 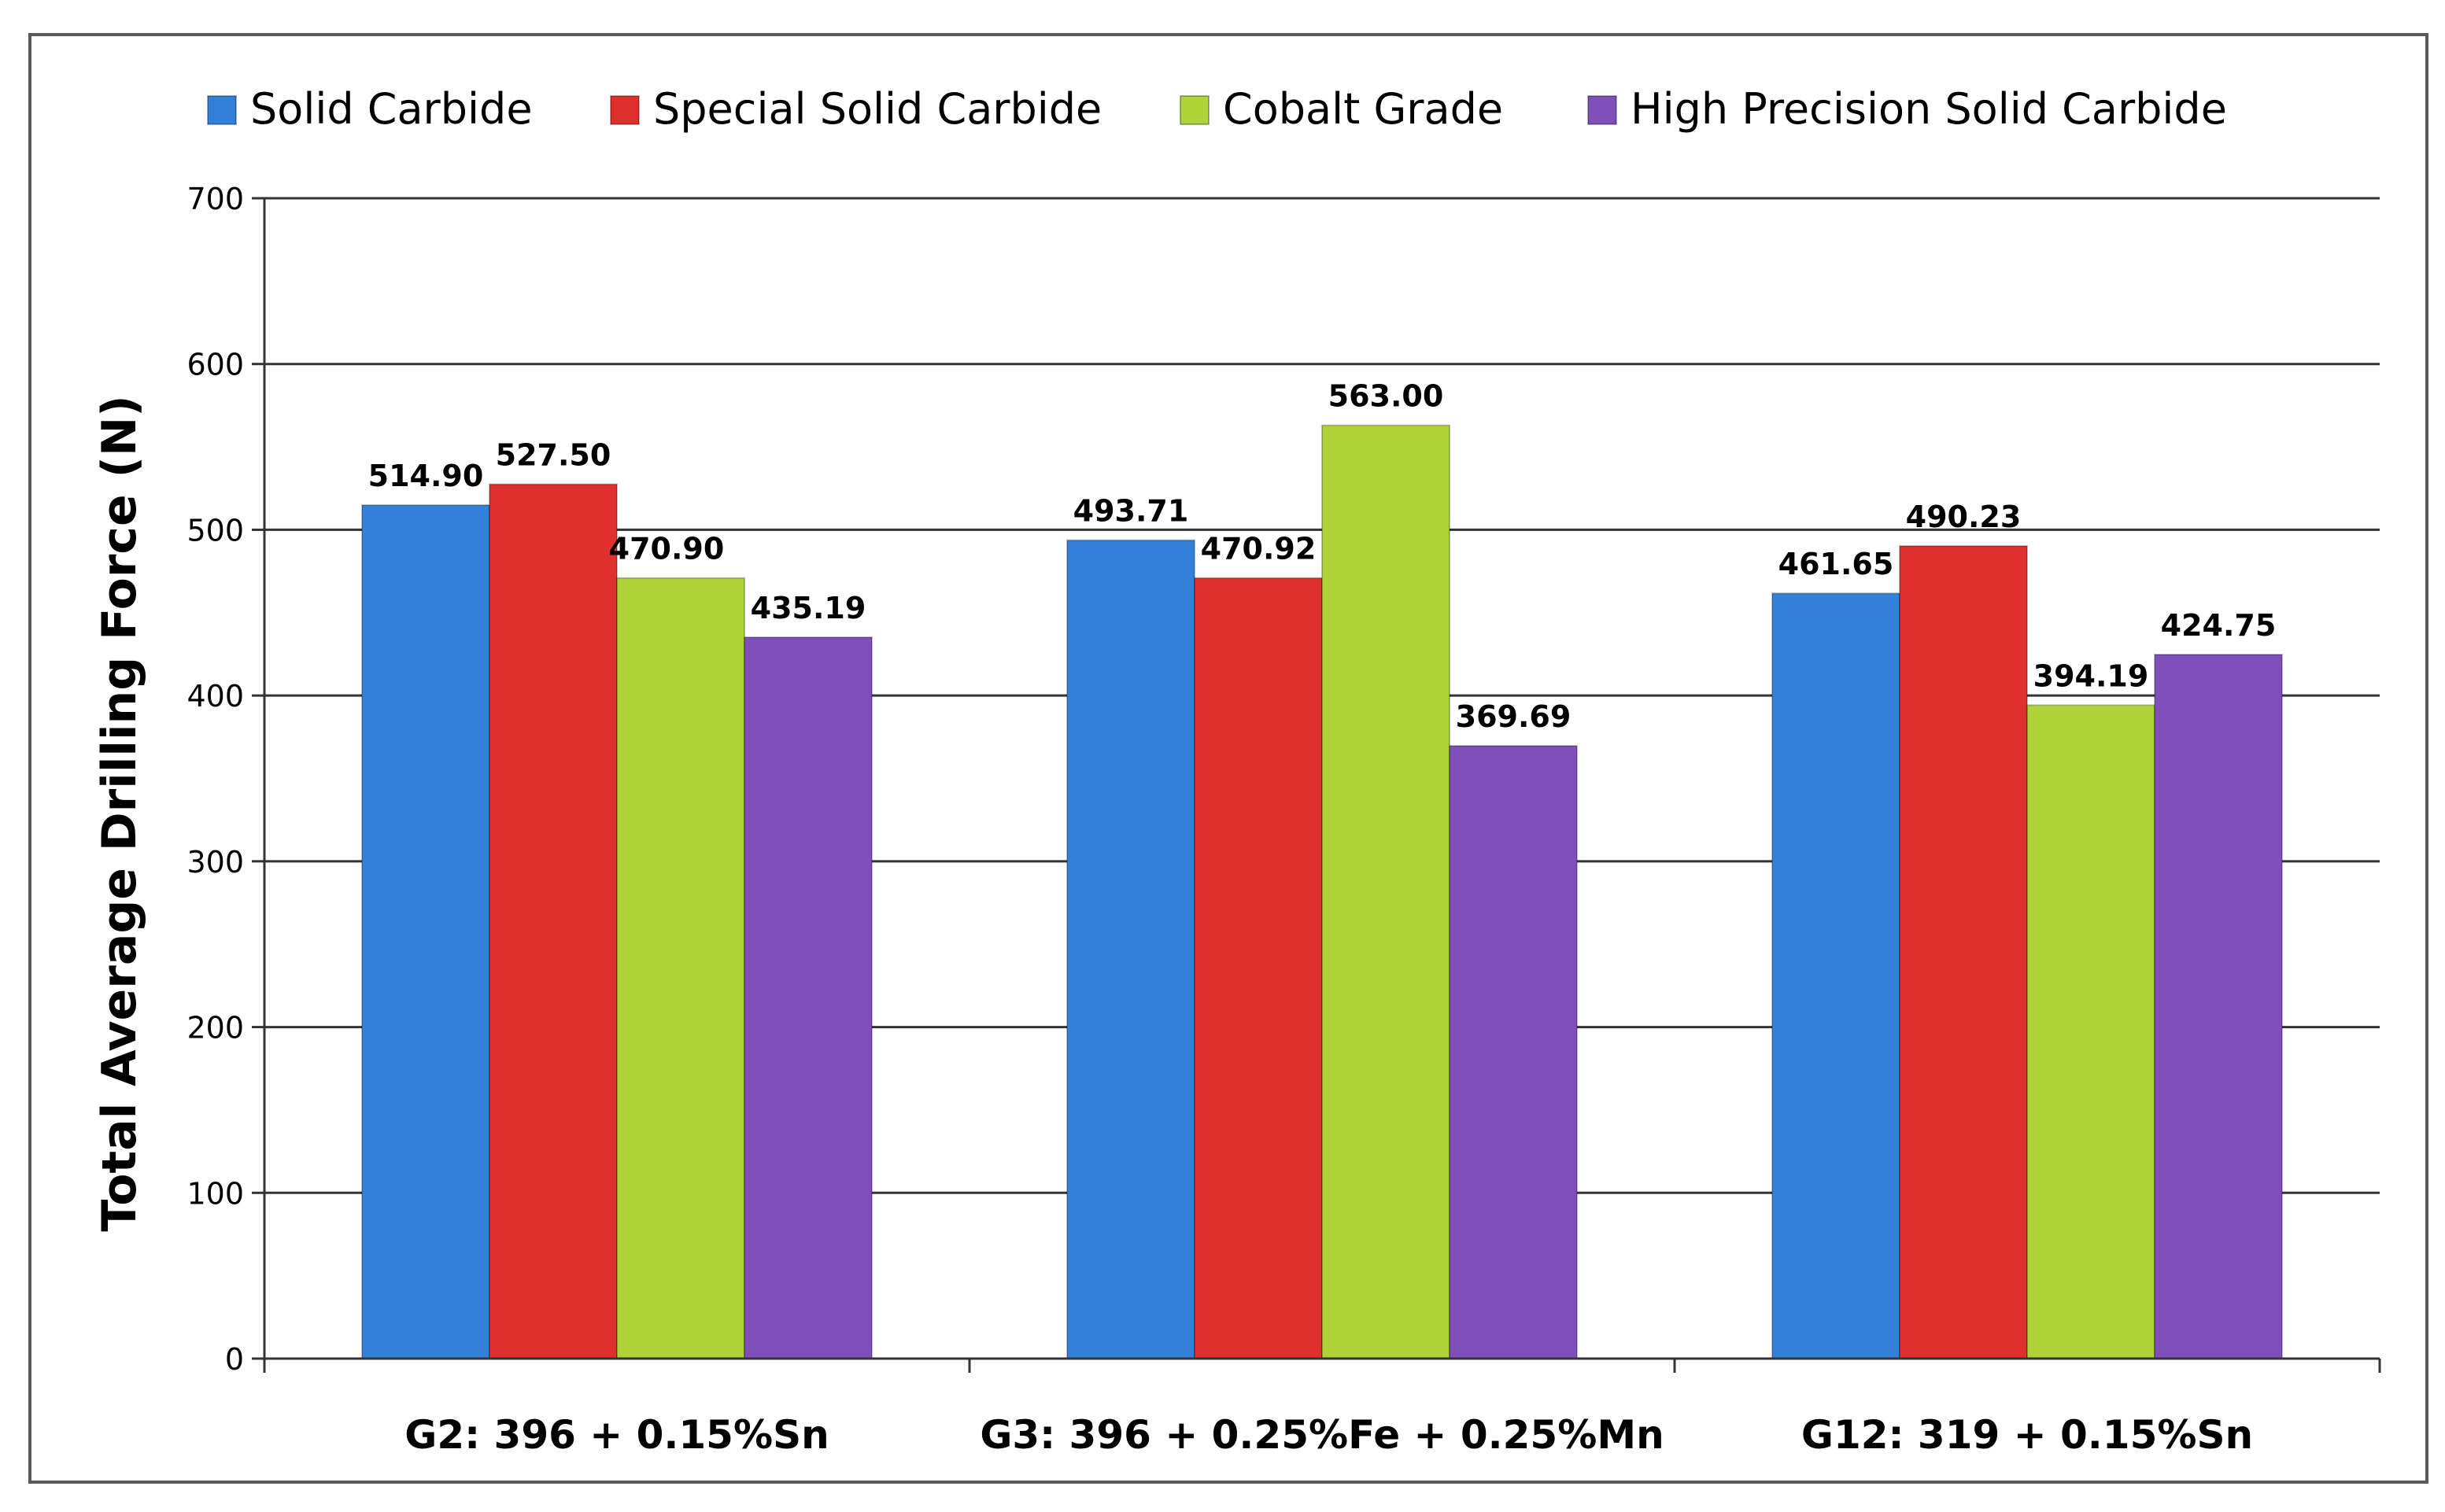 I want to click on legend-label: Solid Carbide, so click(x=391, y=109).